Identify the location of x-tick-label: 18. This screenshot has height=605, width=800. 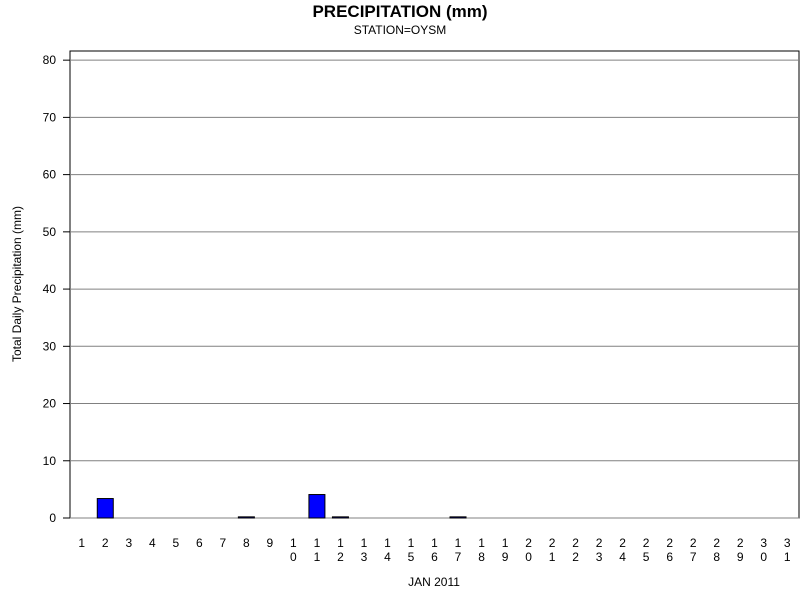
(482, 550).